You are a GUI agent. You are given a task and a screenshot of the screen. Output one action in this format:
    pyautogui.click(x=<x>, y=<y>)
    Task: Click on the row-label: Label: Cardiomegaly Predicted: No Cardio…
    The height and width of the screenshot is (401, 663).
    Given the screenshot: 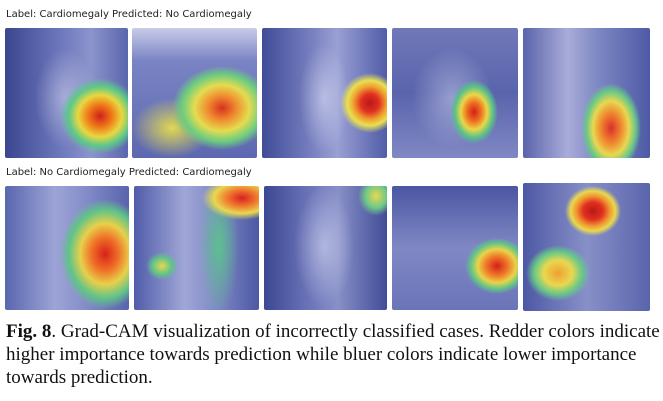 What is the action you would take?
    pyautogui.click(x=129, y=14)
    